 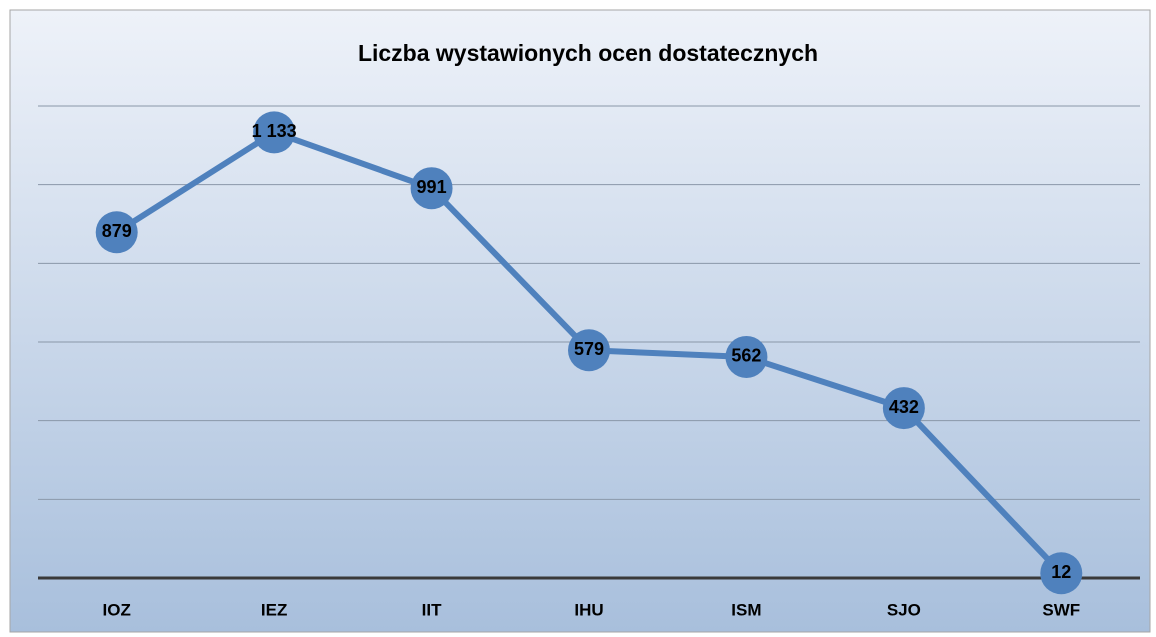 I want to click on x-tick-label: IEZ, so click(x=274, y=609).